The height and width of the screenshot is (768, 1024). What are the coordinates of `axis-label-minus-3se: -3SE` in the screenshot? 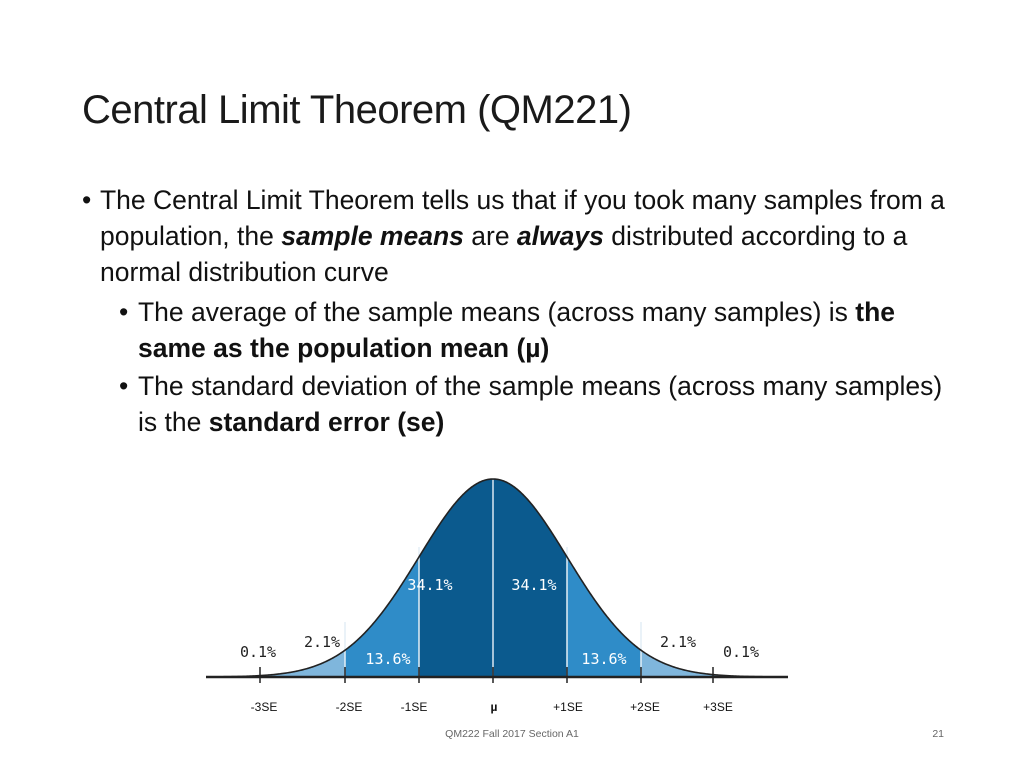 It's located at (264, 707).